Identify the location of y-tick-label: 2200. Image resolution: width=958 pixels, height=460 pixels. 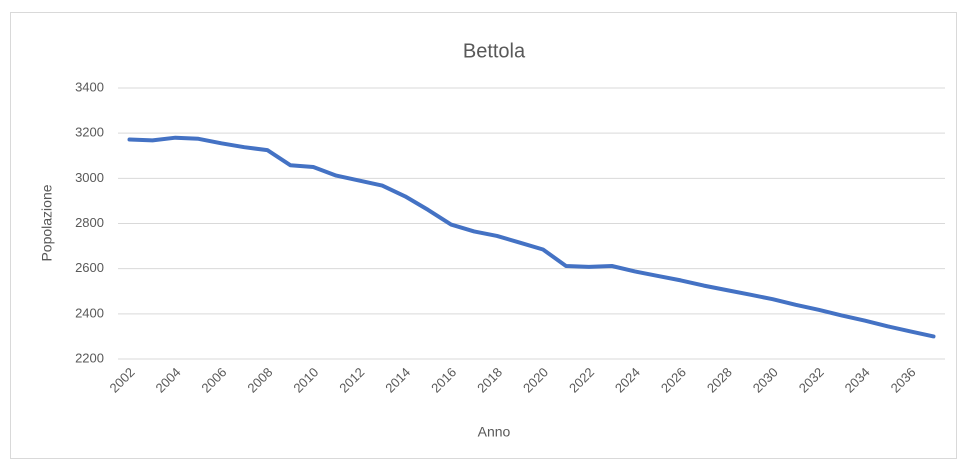
(89, 357).